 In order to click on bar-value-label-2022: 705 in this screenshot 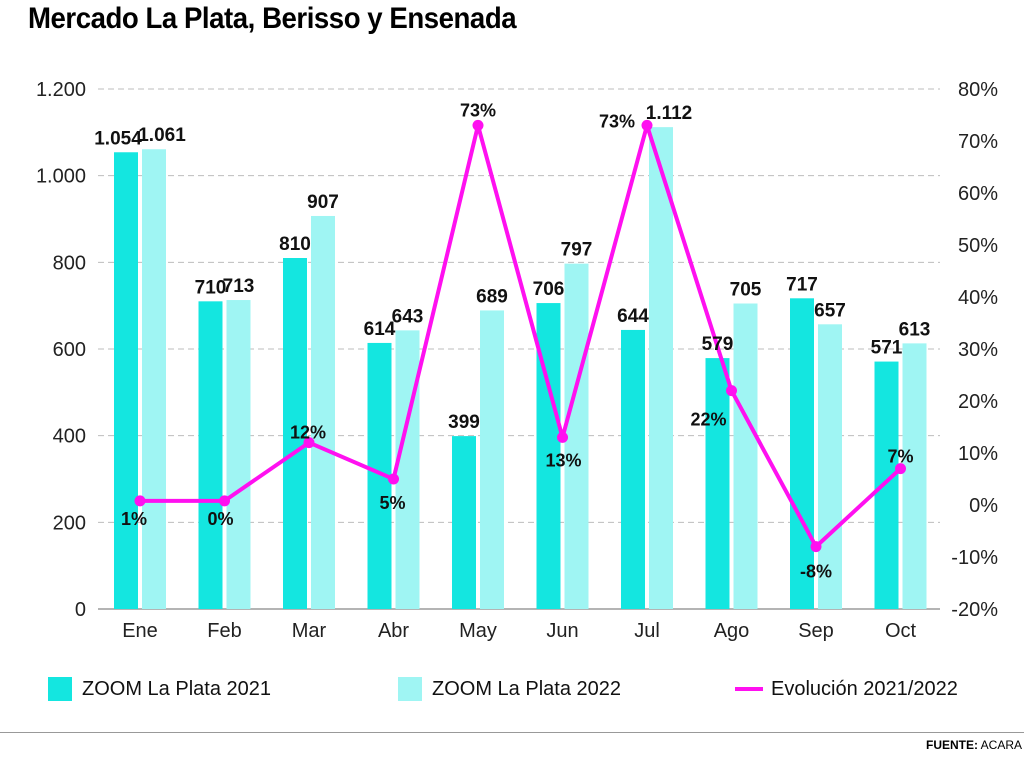, I will do `click(746, 290)`.